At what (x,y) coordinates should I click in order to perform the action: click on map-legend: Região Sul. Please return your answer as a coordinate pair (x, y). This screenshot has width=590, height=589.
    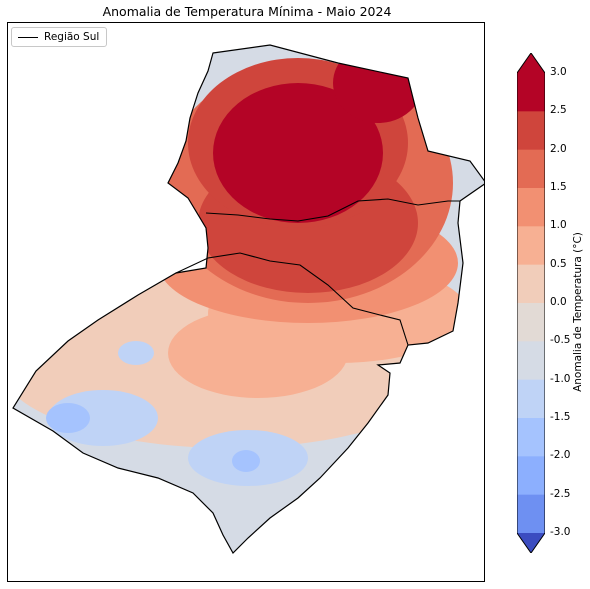
    Looking at the image, I should click on (59, 37).